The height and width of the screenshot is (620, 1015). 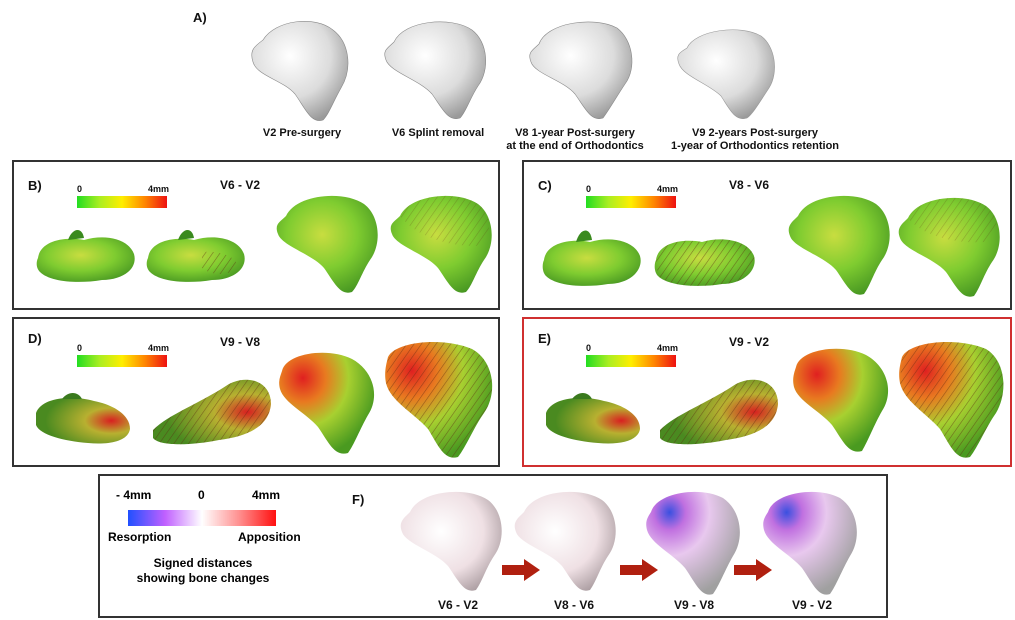 What do you see at coordinates (767, 235) in the screenshot?
I see `panel-c: C) 0 4mm V8 - V6` at bounding box center [767, 235].